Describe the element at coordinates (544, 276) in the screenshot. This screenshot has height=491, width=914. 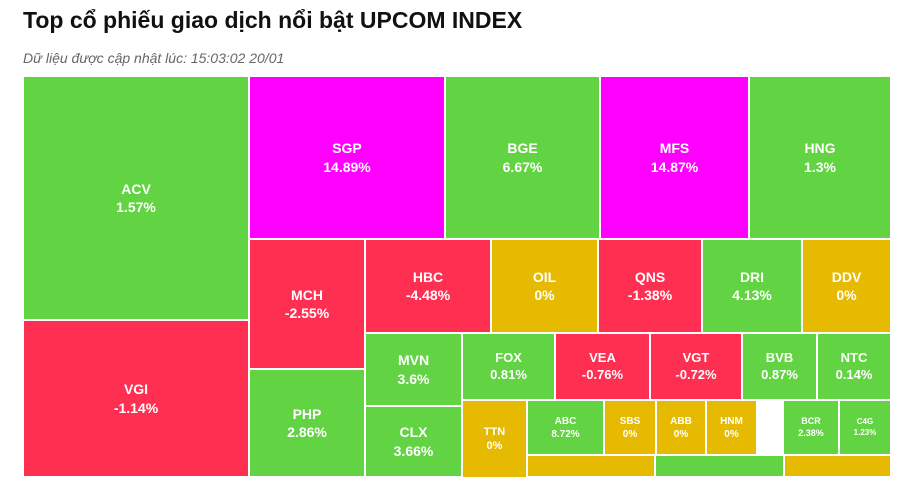
I see `tile-symbol: OIL` at that location.